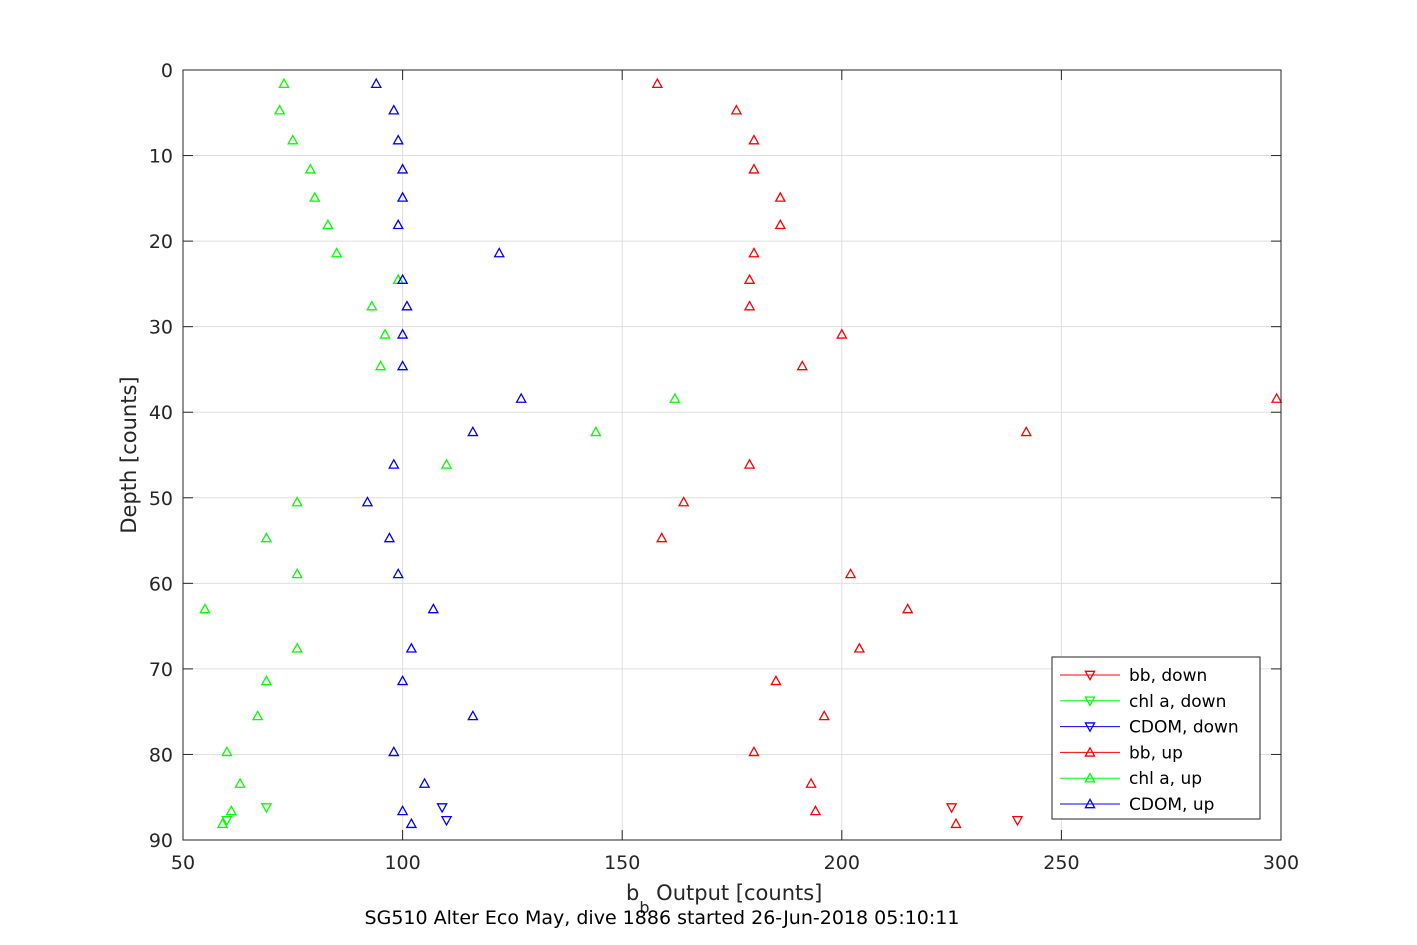  Describe the element at coordinates (227, 821) in the screenshot. I see `point-chl-a-down` at that location.